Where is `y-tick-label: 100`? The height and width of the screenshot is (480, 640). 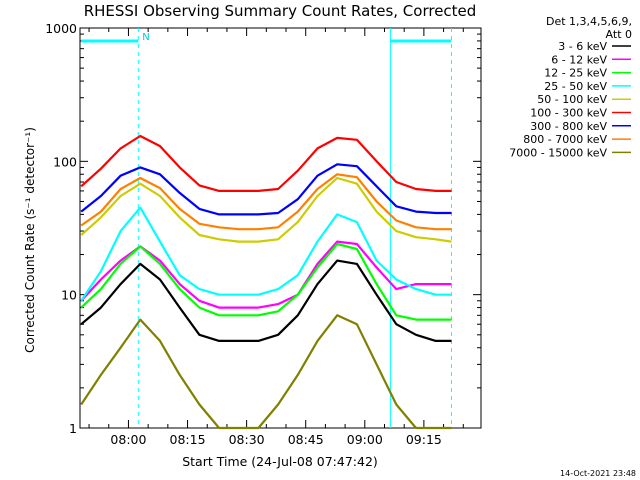
y-tick-label: 100 is located at coordinates (65, 161).